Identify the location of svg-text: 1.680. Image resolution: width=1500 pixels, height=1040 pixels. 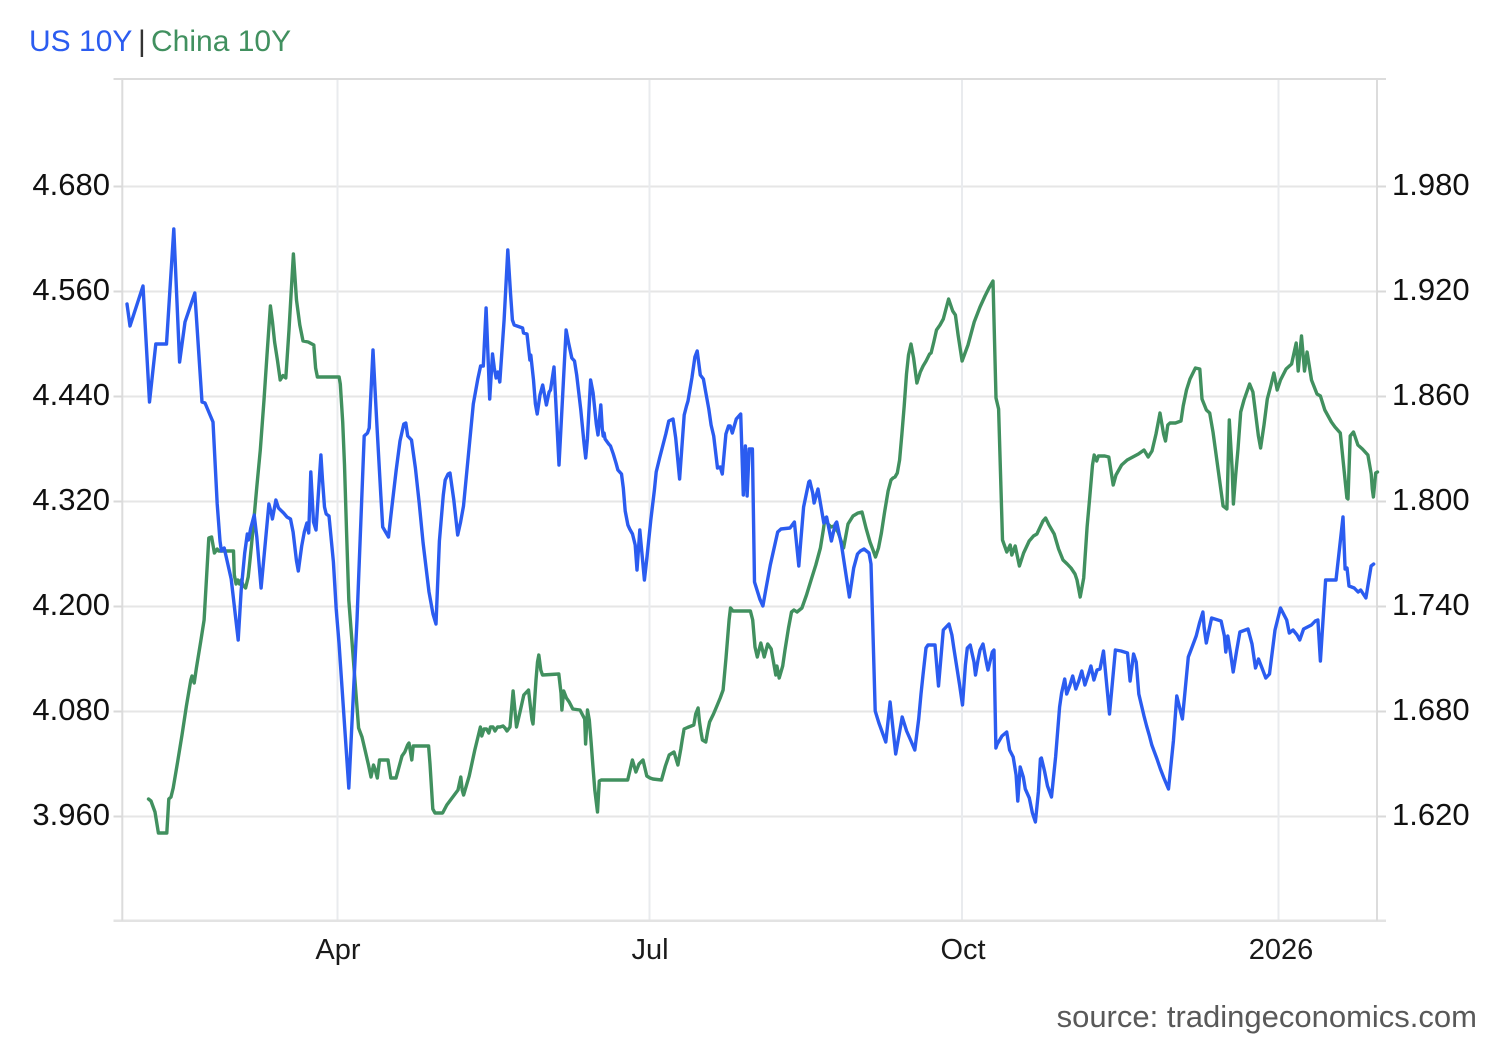
(1431, 709).